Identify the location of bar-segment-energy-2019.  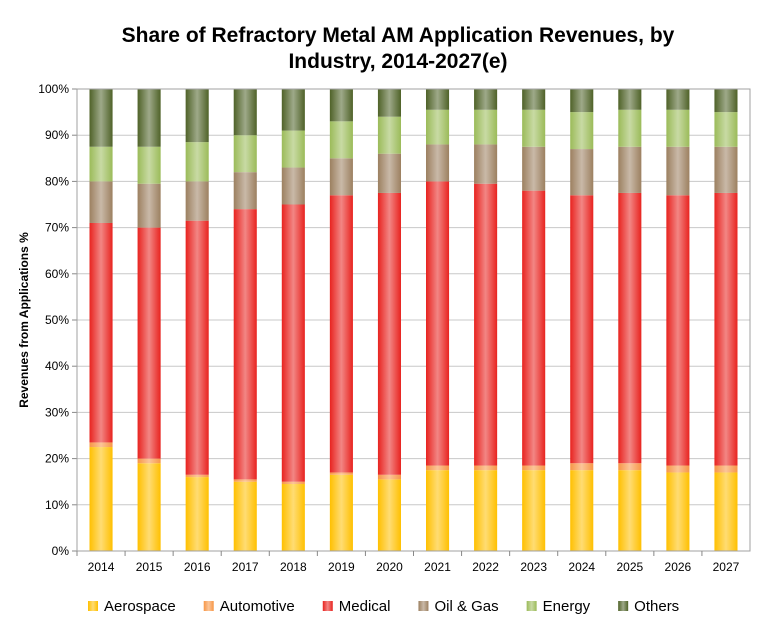
(341, 140).